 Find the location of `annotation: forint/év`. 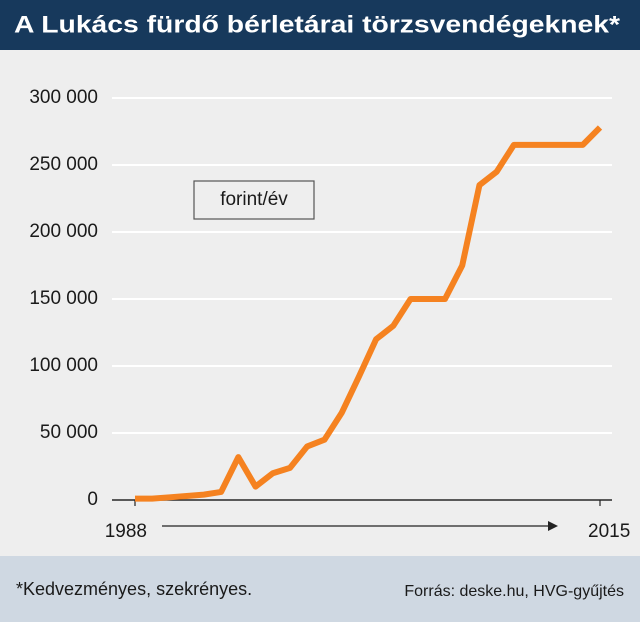

annotation: forint/év is located at coordinates (254, 199).